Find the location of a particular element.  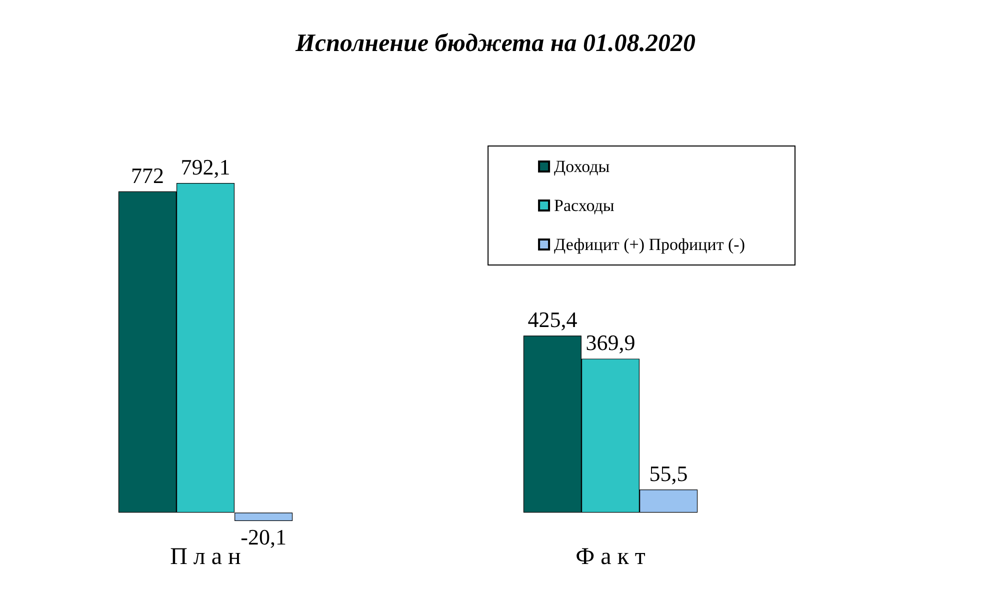

data-label: 792,1 is located at coordinates (205, 167).